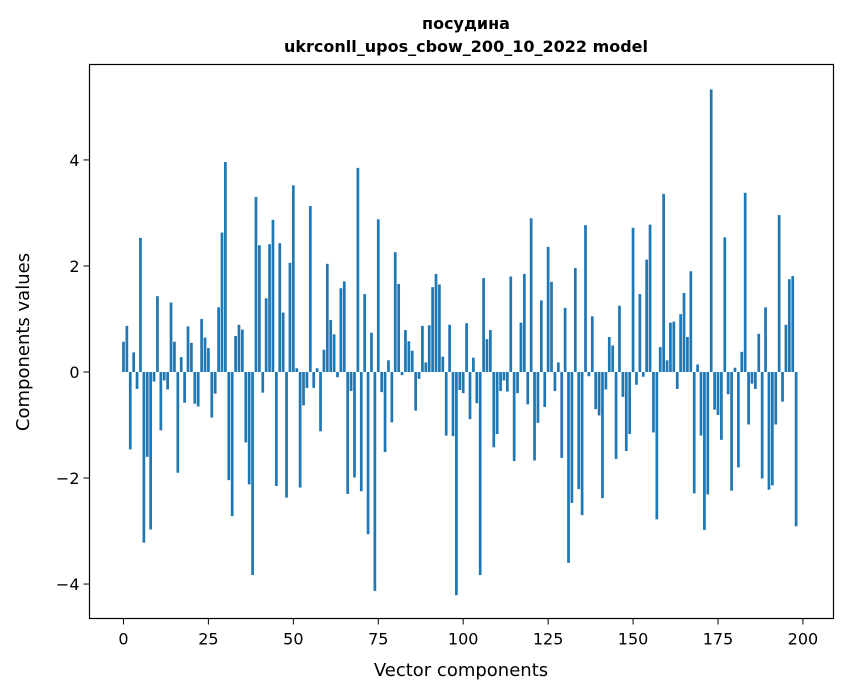 The width and height of the screenshot is (847, 696). I want to click on x-tick-label: 75, so click(378, 639).